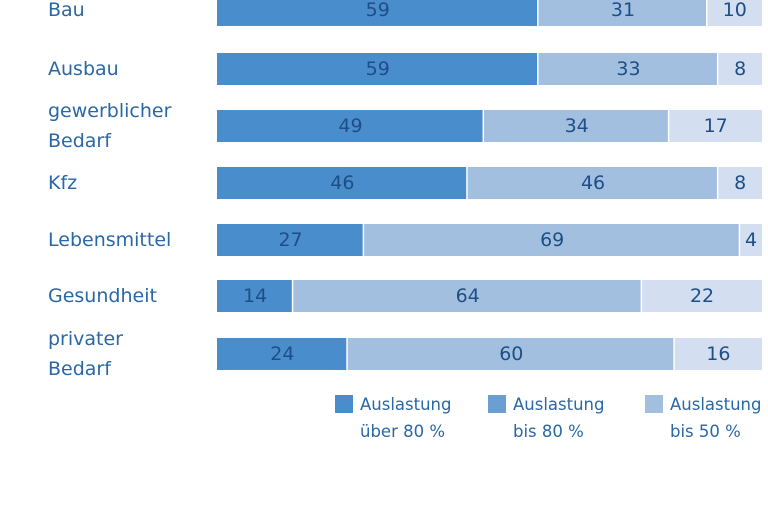  Describe the element at coordinates (406, 418) in the screenshot. I see `legend-label: Auslastung über 80 %` at that location.